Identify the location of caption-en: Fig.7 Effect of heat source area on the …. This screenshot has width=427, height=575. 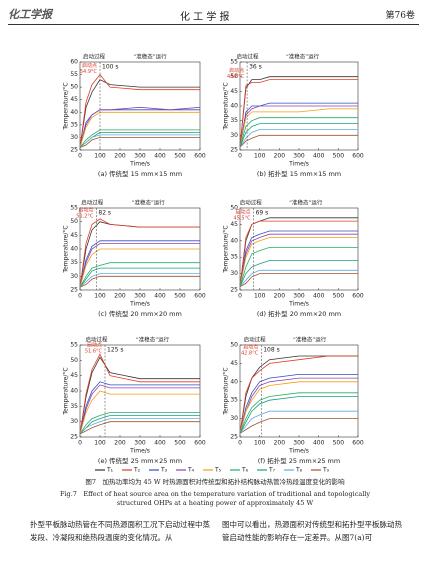
(215, 498).